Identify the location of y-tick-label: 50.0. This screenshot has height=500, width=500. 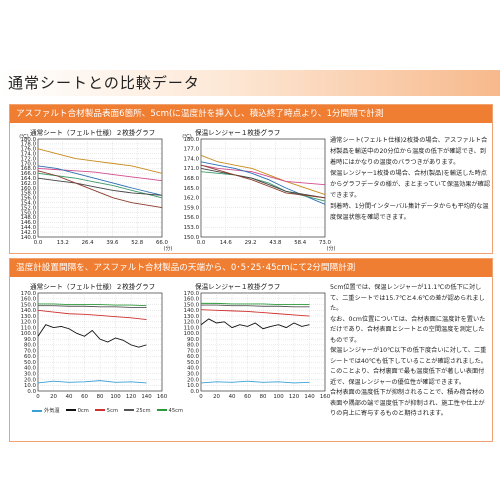
(193, 363).